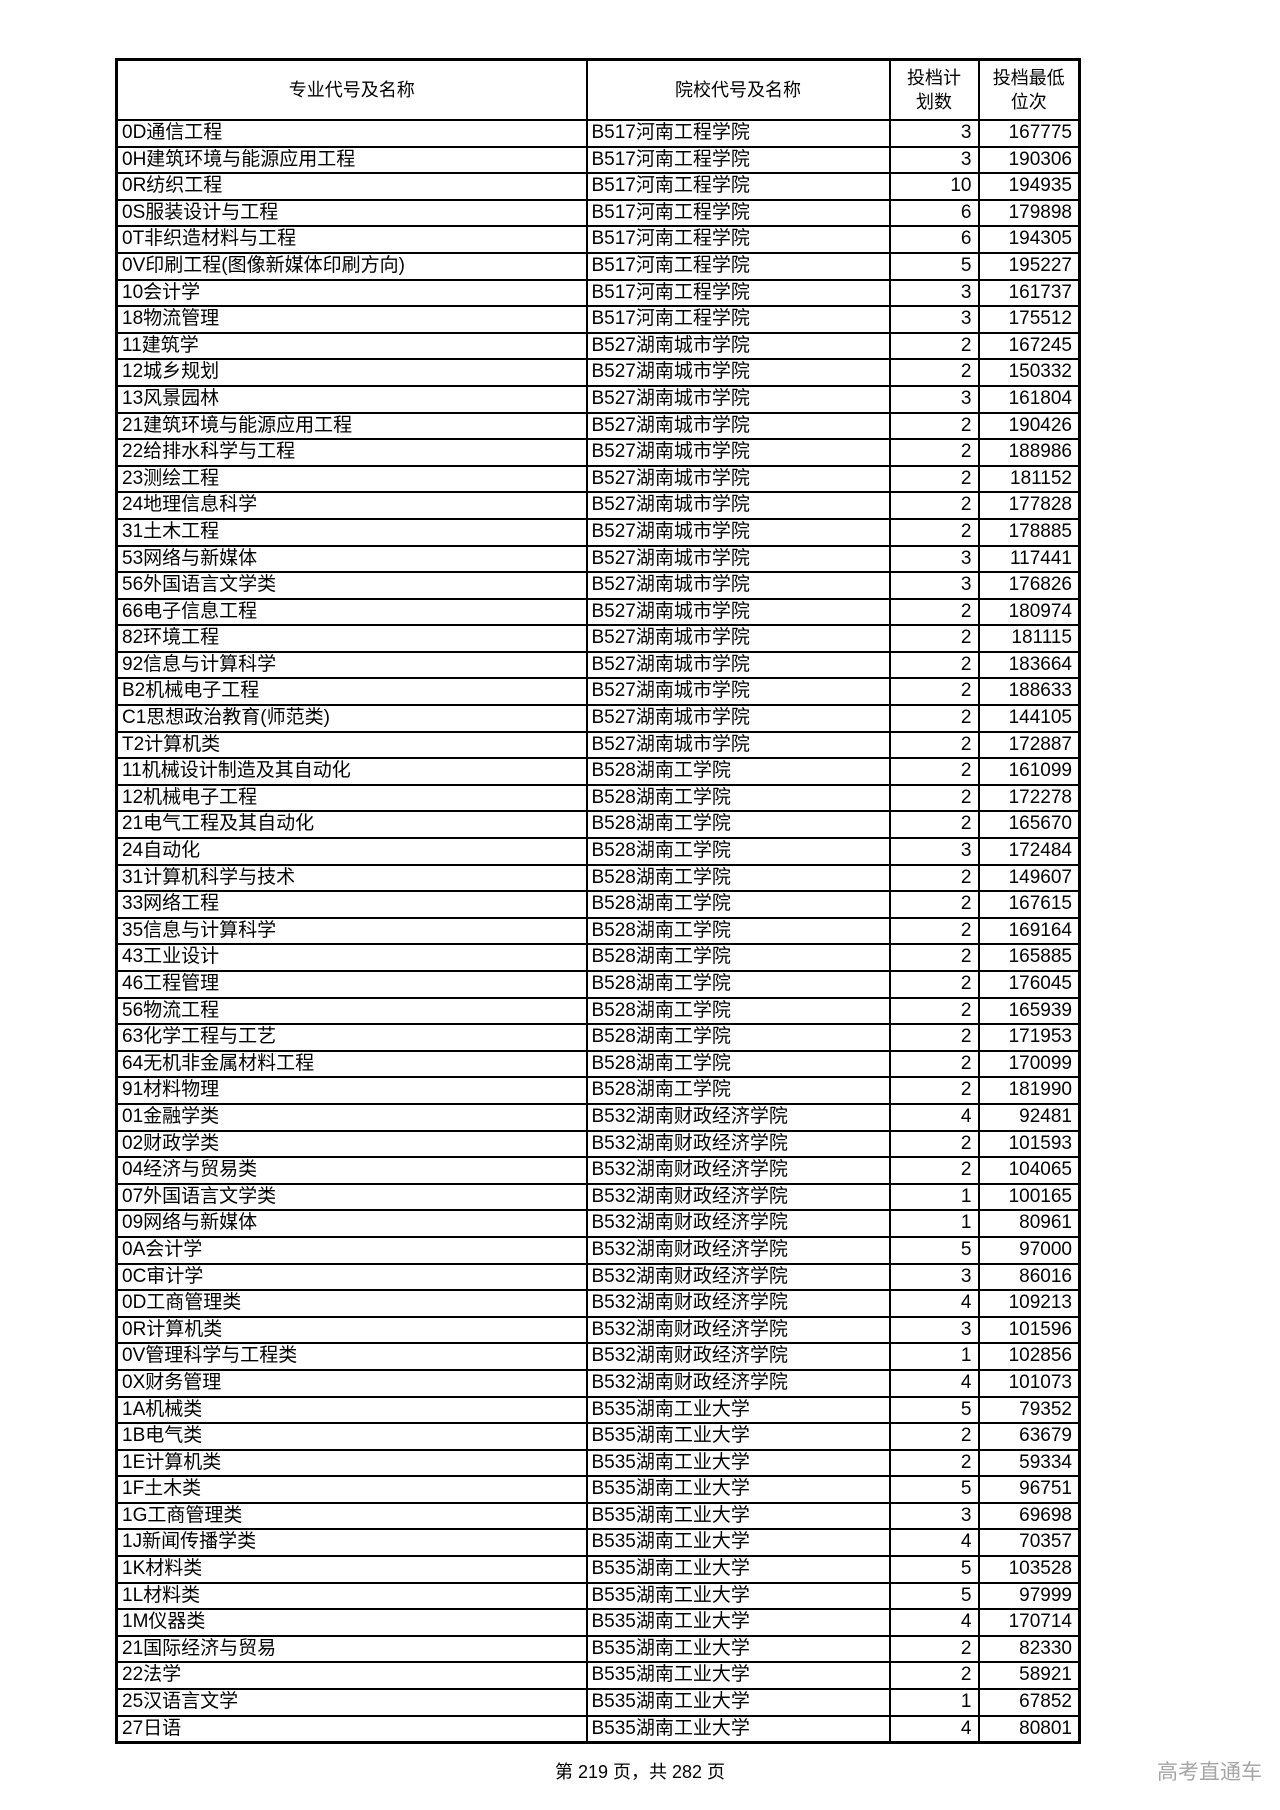 The width and height of the screenshot is (1280, 1810). I want to click on header-plan-line2: 划数, so click(934, 102).